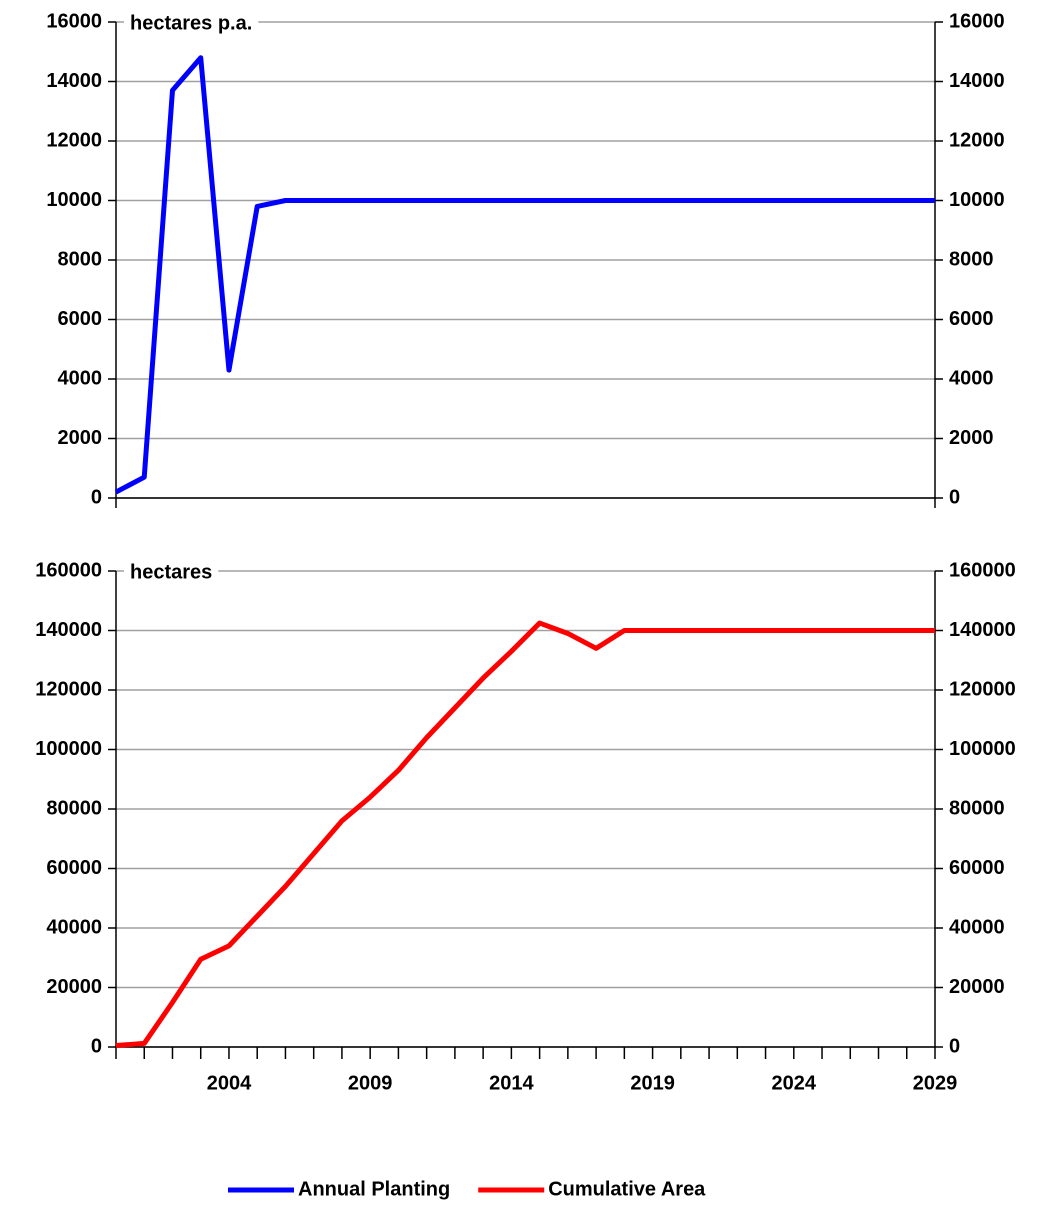 This screenshot has width=1049, height=1206. Describe the element at coordinates (74, 140) in the screenshot. I see `y-tick-label: 12000` at that location.